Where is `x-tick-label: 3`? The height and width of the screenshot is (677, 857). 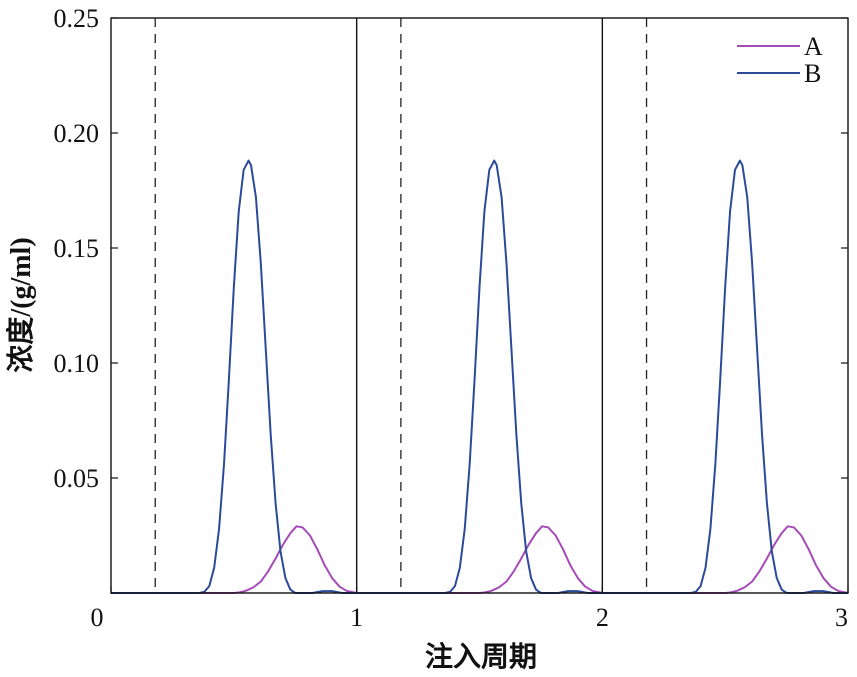 x-tick-label: 3 is located at coordinates (841, 617).